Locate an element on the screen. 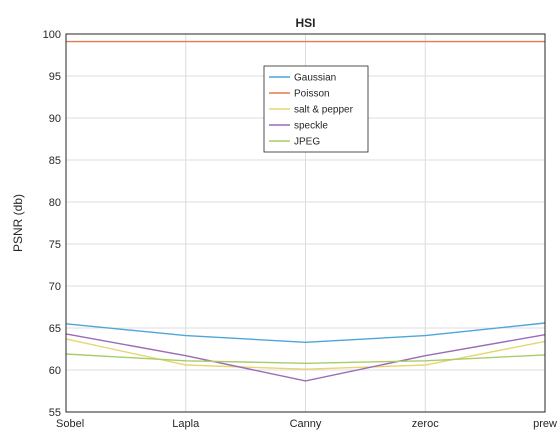  legend: Gaussian Poisson salt & pepper speckle JPEG is located at coordinates (316, 109).